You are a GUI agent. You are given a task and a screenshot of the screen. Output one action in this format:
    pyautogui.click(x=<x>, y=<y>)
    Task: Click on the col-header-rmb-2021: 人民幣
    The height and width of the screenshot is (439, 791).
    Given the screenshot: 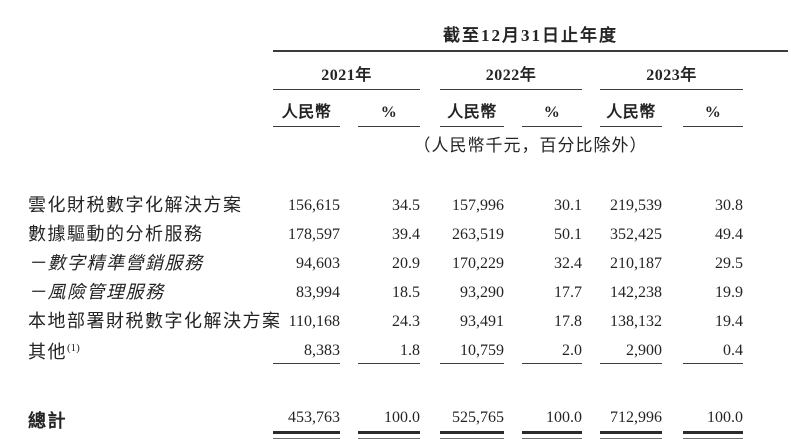 What is the action you would take?
    pyautogui.click(x=306, y=108)
    